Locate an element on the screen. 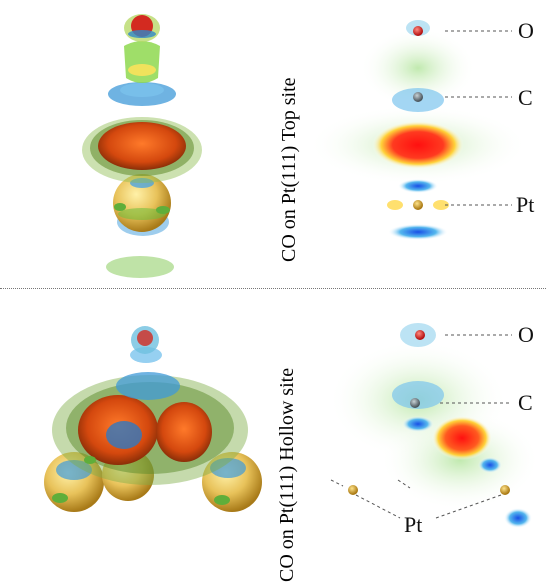  hollow-site-caption: CO on Pt(111) Hollow site is located at coordinates (287, 474).